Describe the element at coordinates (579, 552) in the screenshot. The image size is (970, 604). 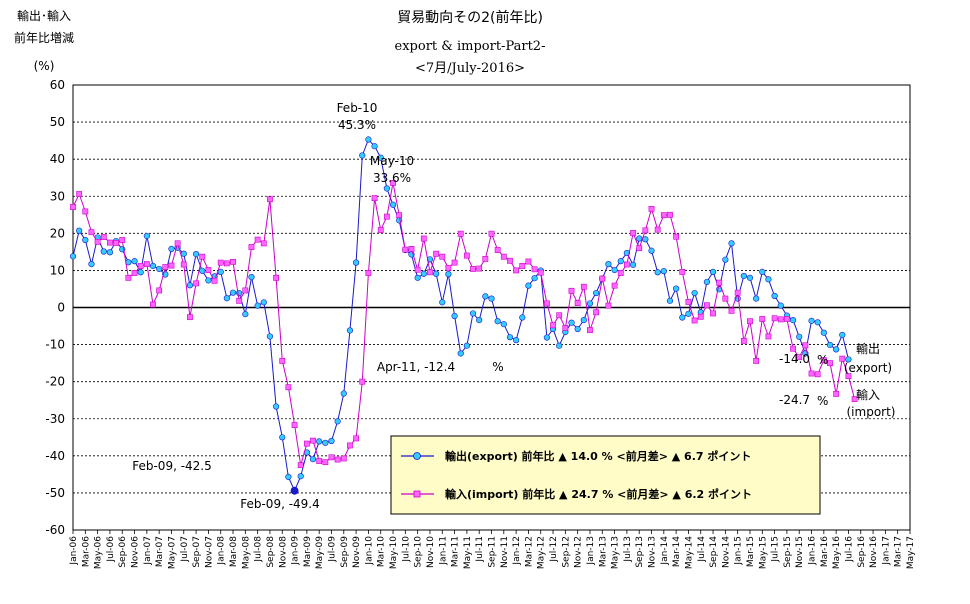
I see `x-tick-label: Nov-12` at that location.